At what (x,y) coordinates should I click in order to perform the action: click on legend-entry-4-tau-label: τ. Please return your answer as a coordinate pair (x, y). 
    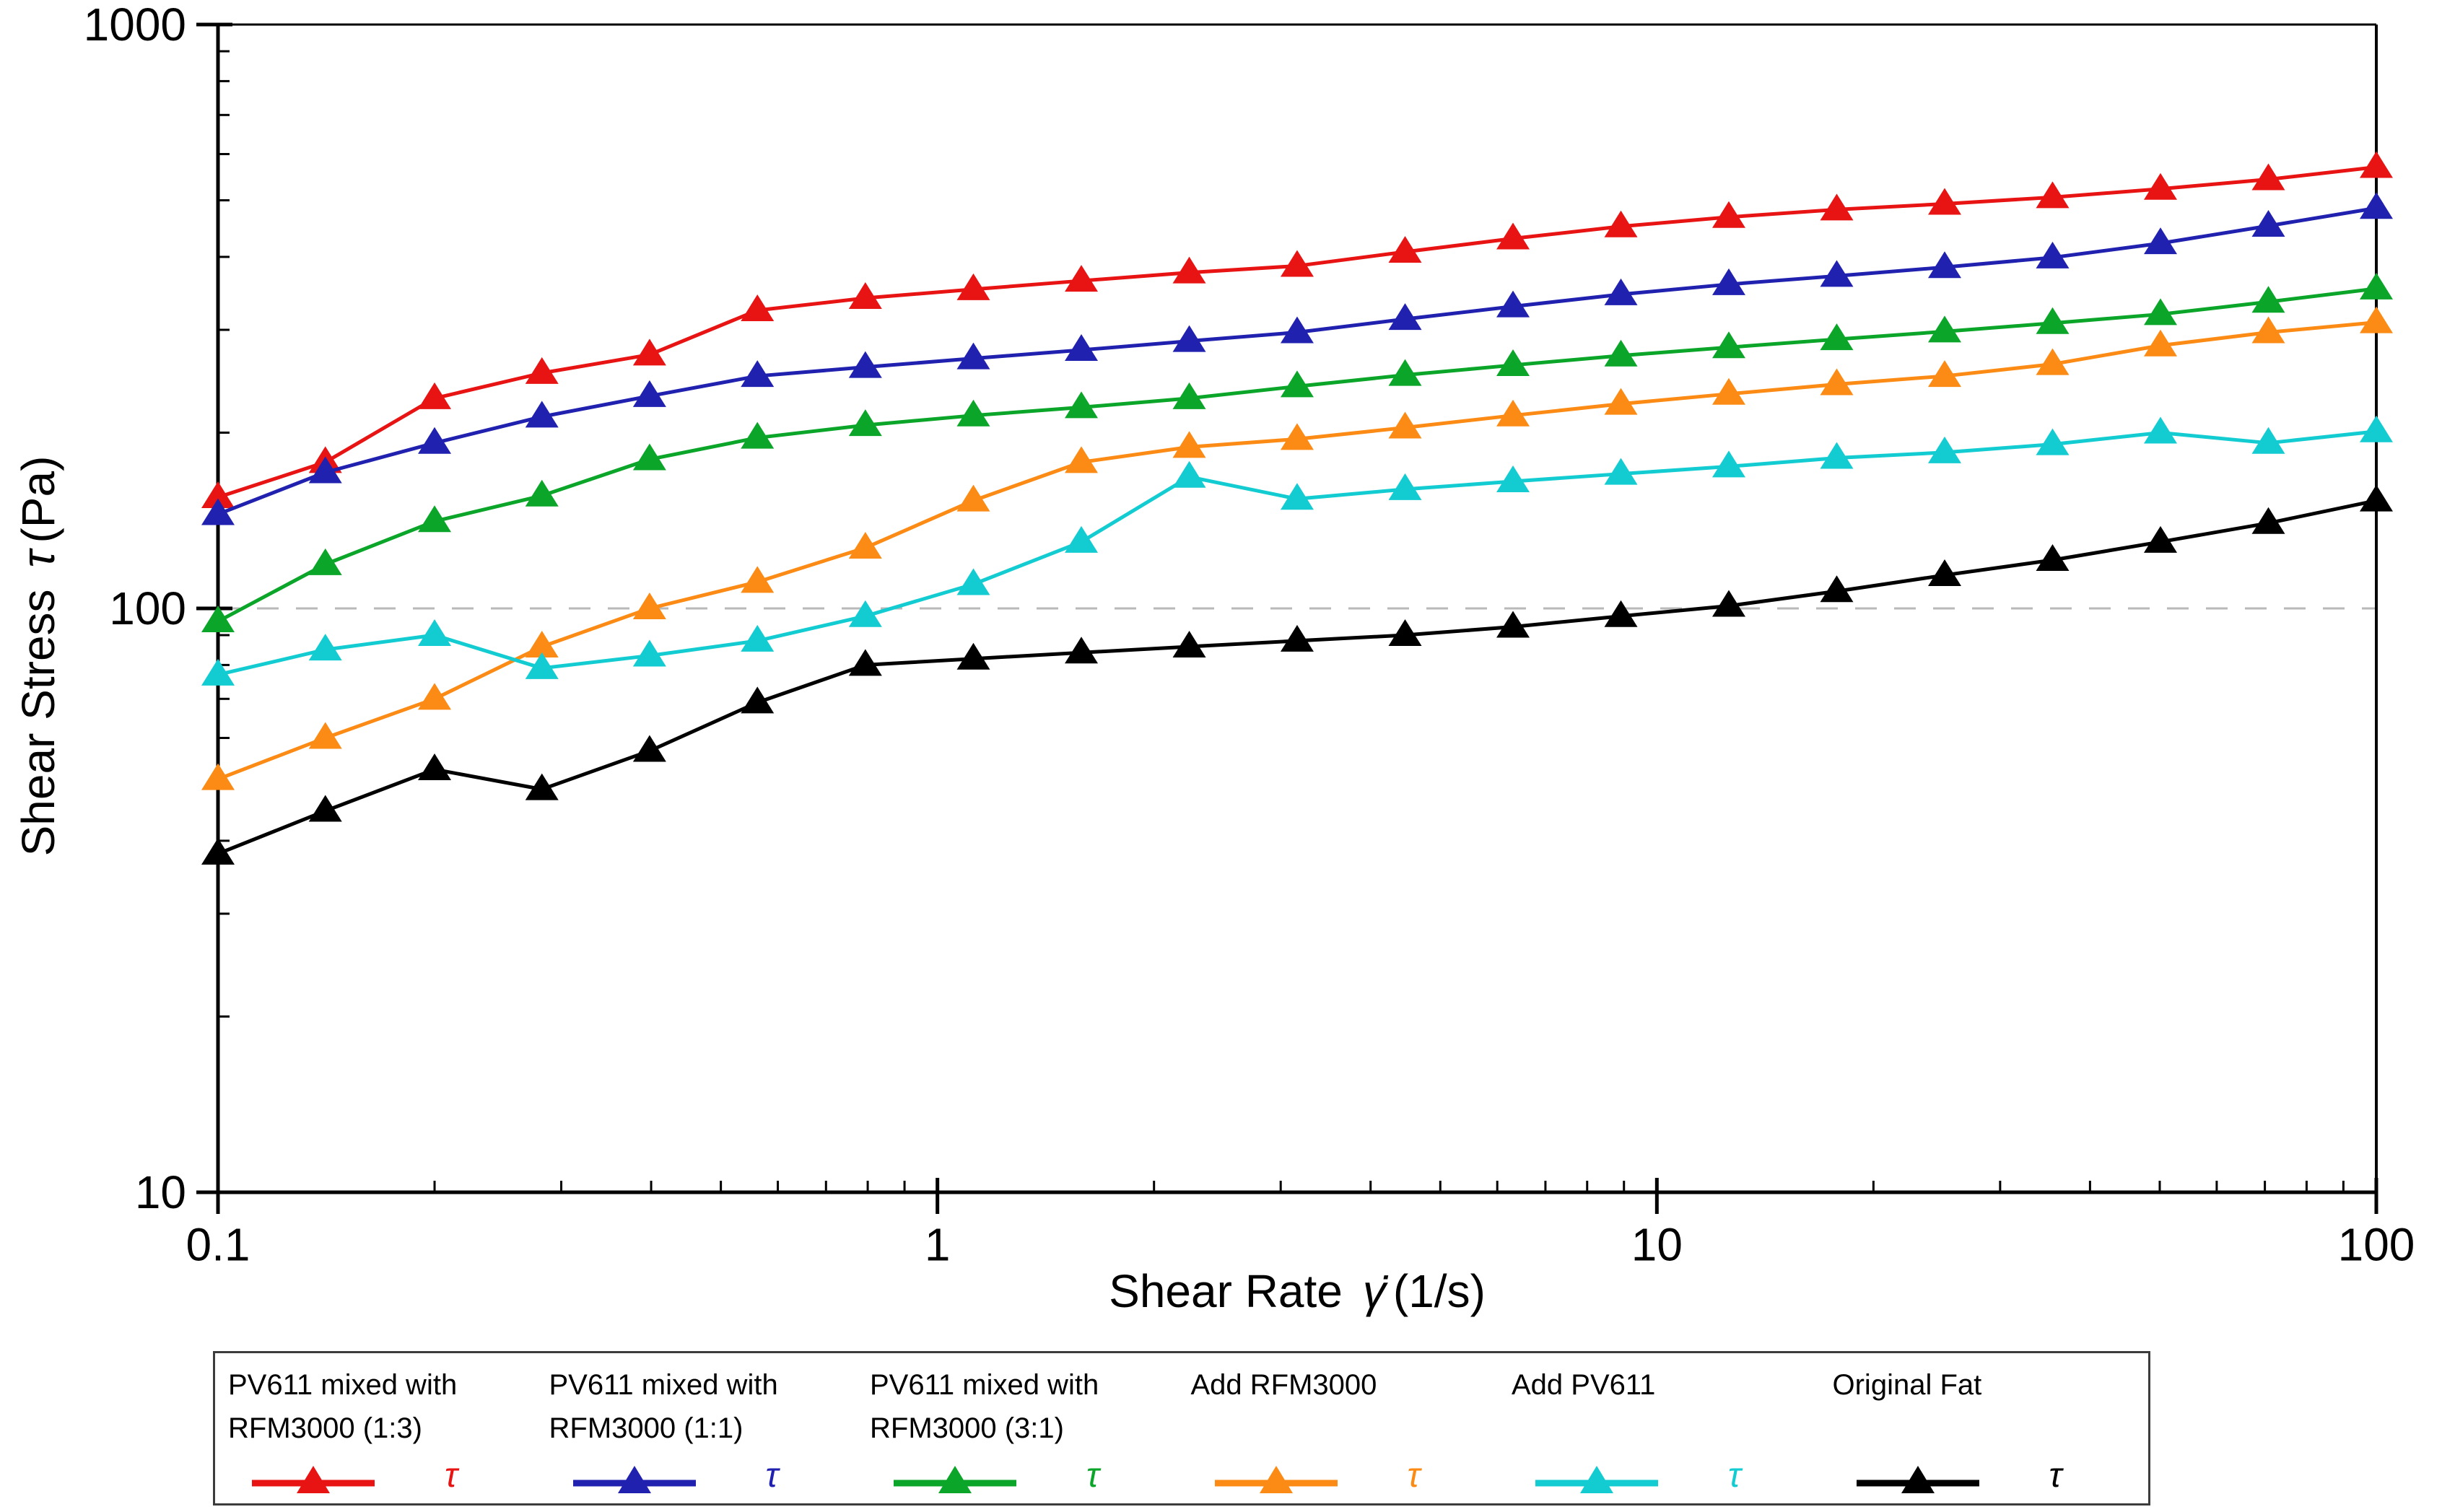
    Looking at the image, I should click on (1734, 1475).